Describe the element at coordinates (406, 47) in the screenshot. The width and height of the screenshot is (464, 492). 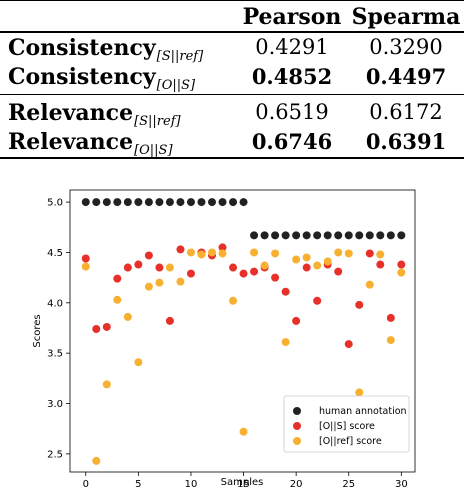
I see `row-1-spearman: 0.3290` at that location.